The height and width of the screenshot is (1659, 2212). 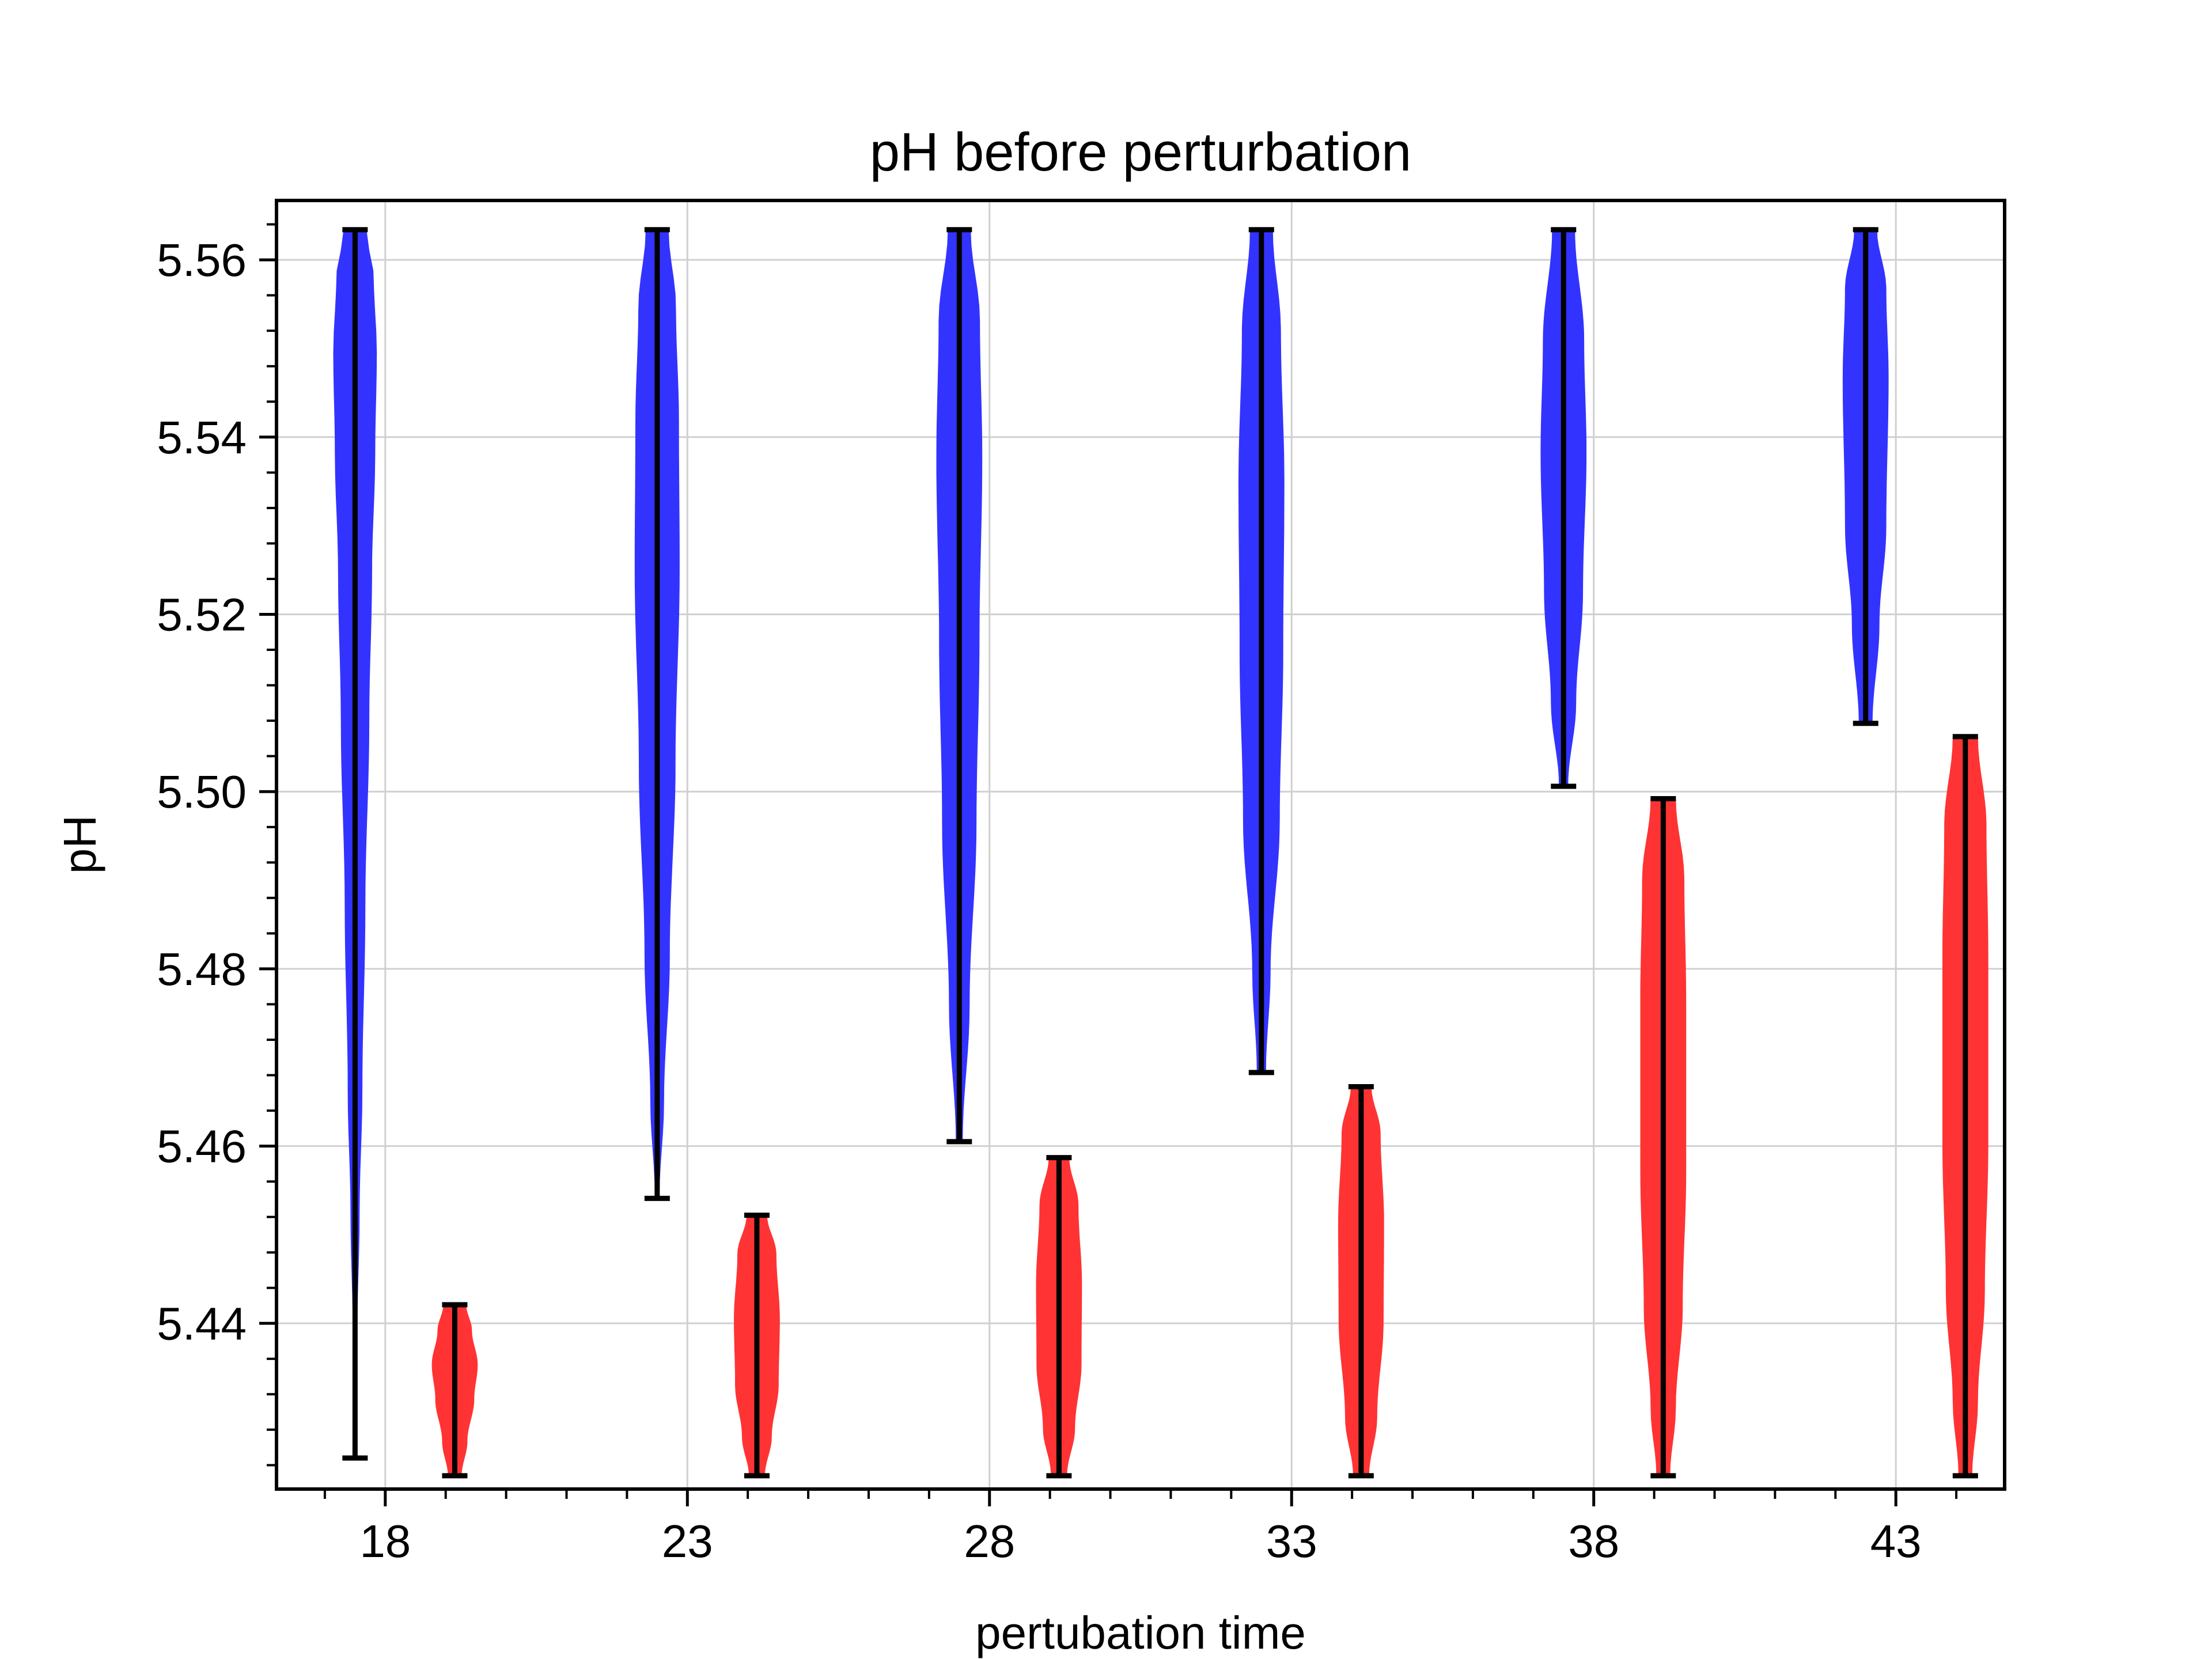 What do you see at coordinates (1896, 1541) in the screenshot?
I see `x-tick-label: 43` at bounding box center [1896, 1541].